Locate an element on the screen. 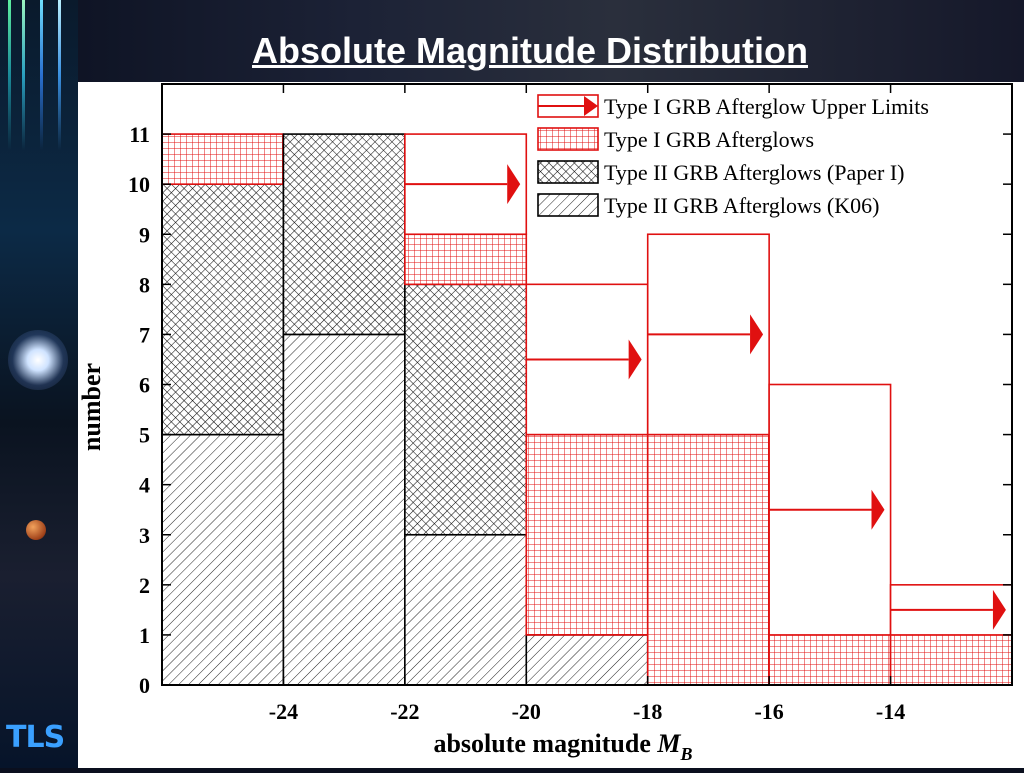 Image resolution: width=1024 pixels, height=773 pixels. legend-swatch-k06 is located at coordinates (568, 205).